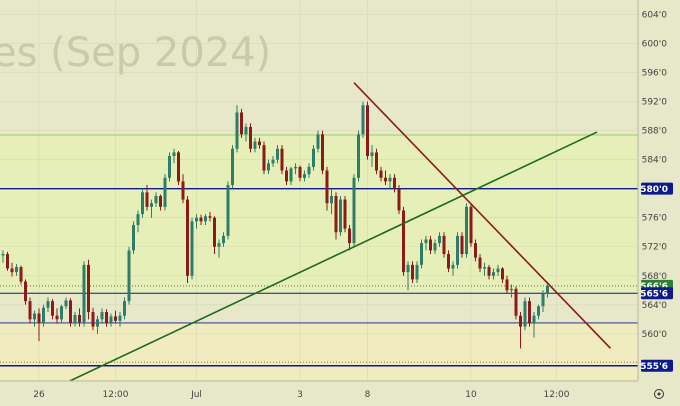 The width and height of the screenshot is (680, 406). What do you see at coordinates (655, 219) in the screenshot?
I see `price-tick-label: 576'0` at bounding box center [655, 219].